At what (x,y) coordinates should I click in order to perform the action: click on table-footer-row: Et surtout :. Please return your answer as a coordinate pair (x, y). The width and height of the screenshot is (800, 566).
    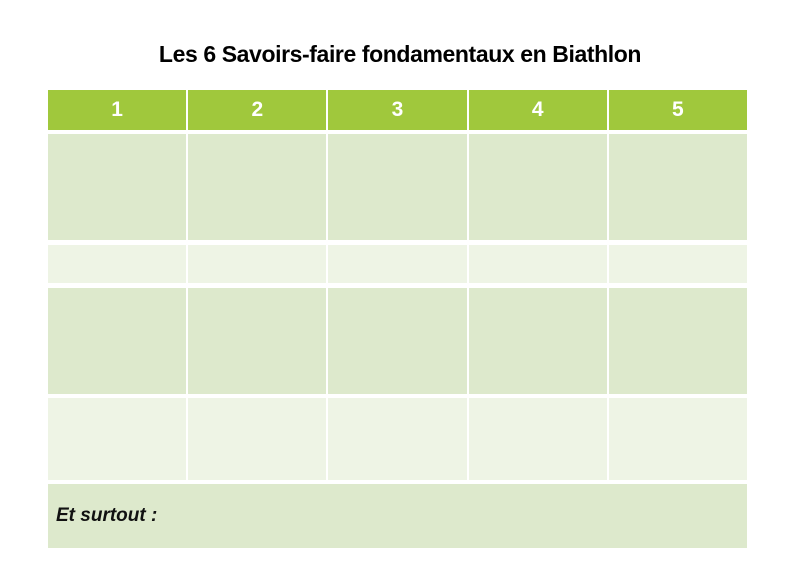
    Looking at the image, I should click on (397, 516).